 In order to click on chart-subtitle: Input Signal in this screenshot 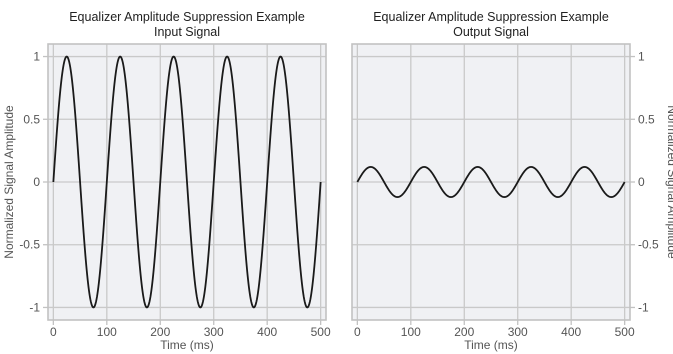, I will do `click(187, 32)`.